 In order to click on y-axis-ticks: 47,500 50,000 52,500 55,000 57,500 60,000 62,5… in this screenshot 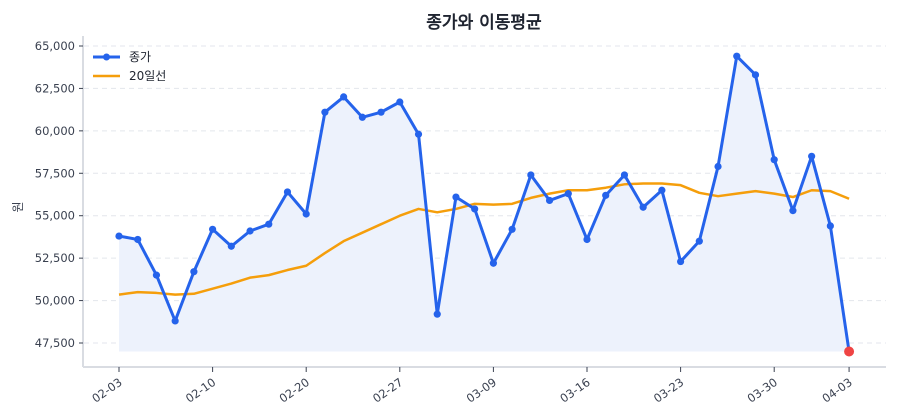, I will do `click(59, 194)`.